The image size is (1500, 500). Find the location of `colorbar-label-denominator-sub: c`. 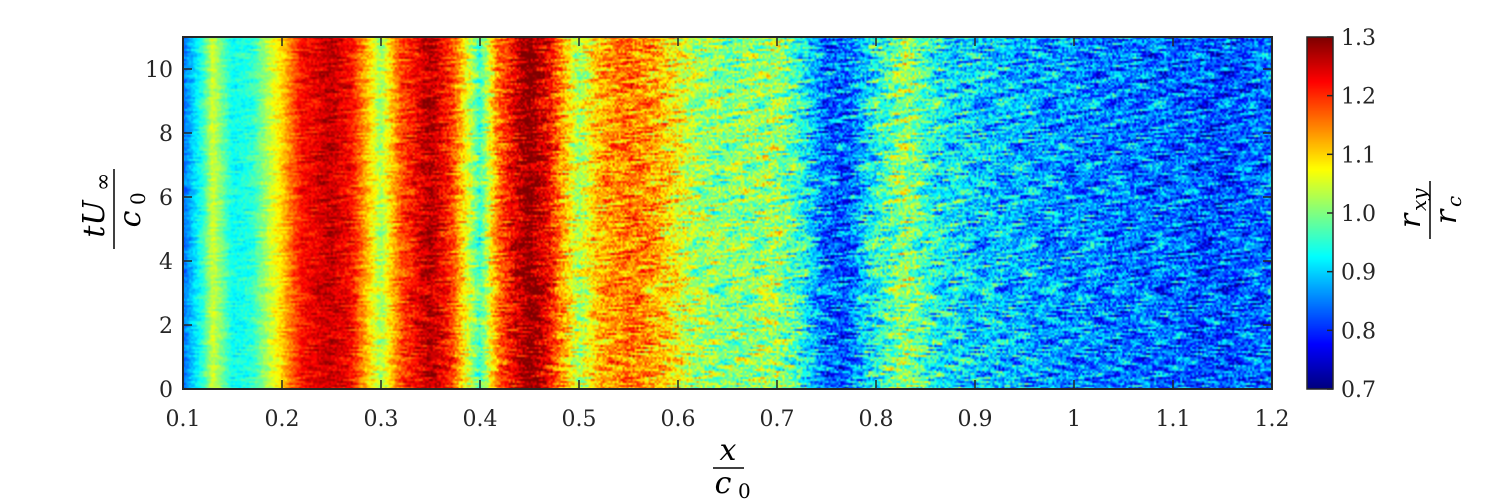

colorbar-label-denominator-sub: c is located at coordinates (1454, 201).